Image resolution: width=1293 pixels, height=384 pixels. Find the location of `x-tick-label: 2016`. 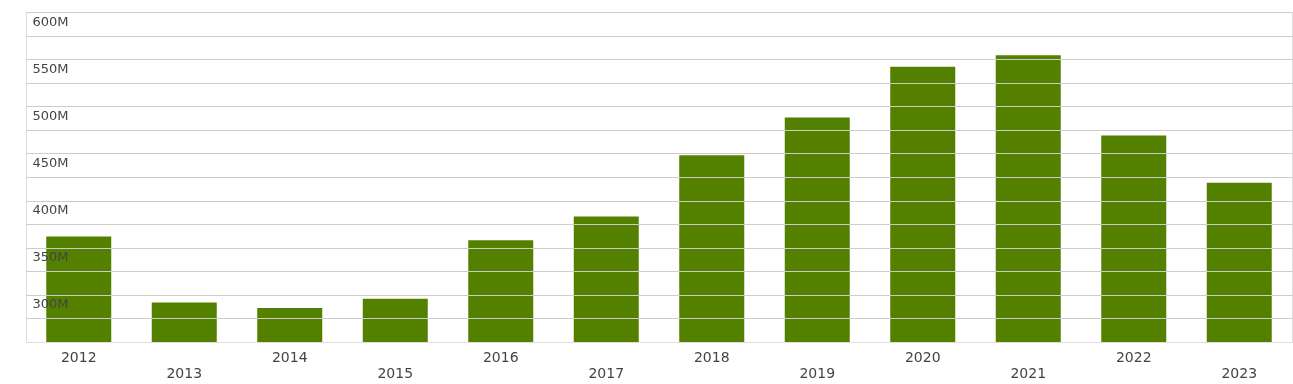

x-tick-label: 2016 is located at coordinates (500, 356).